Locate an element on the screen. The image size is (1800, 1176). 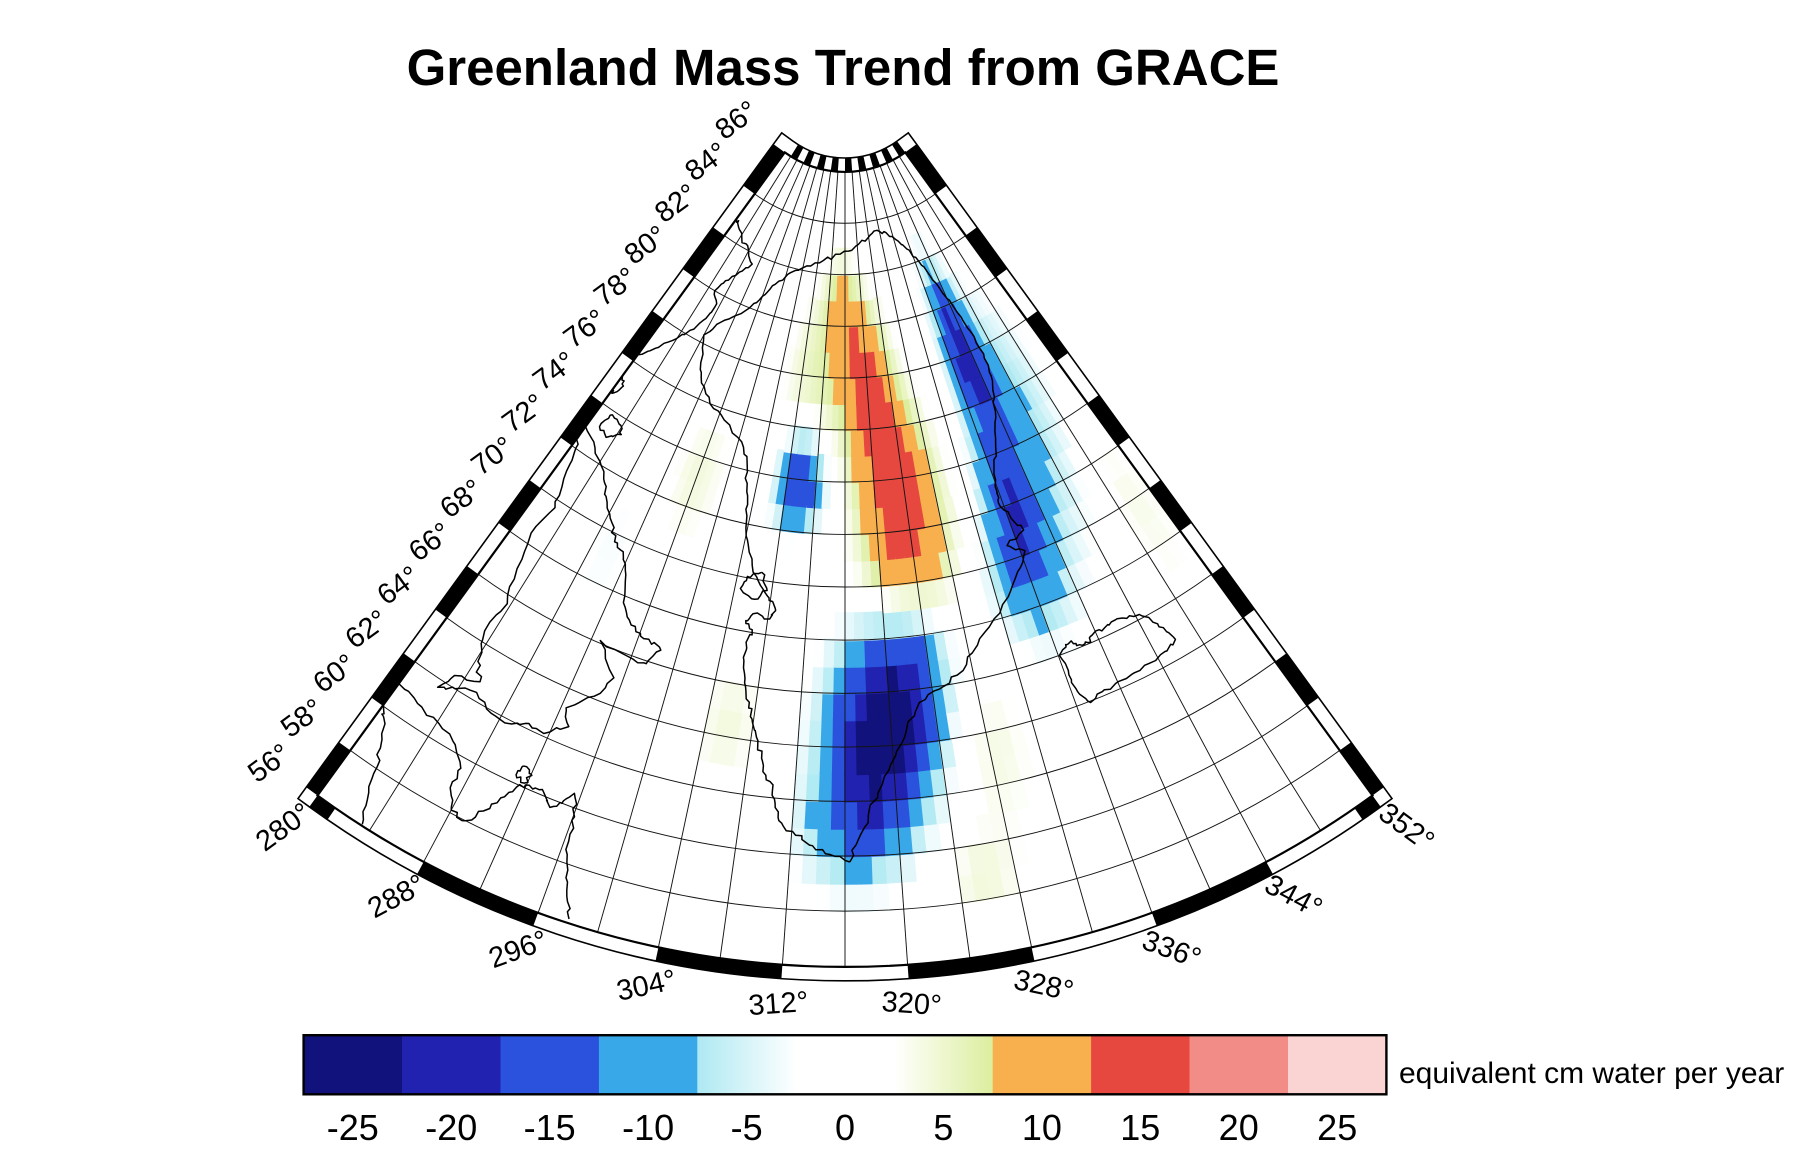
svg-text: 0 is located at coordinates (845, 1127).